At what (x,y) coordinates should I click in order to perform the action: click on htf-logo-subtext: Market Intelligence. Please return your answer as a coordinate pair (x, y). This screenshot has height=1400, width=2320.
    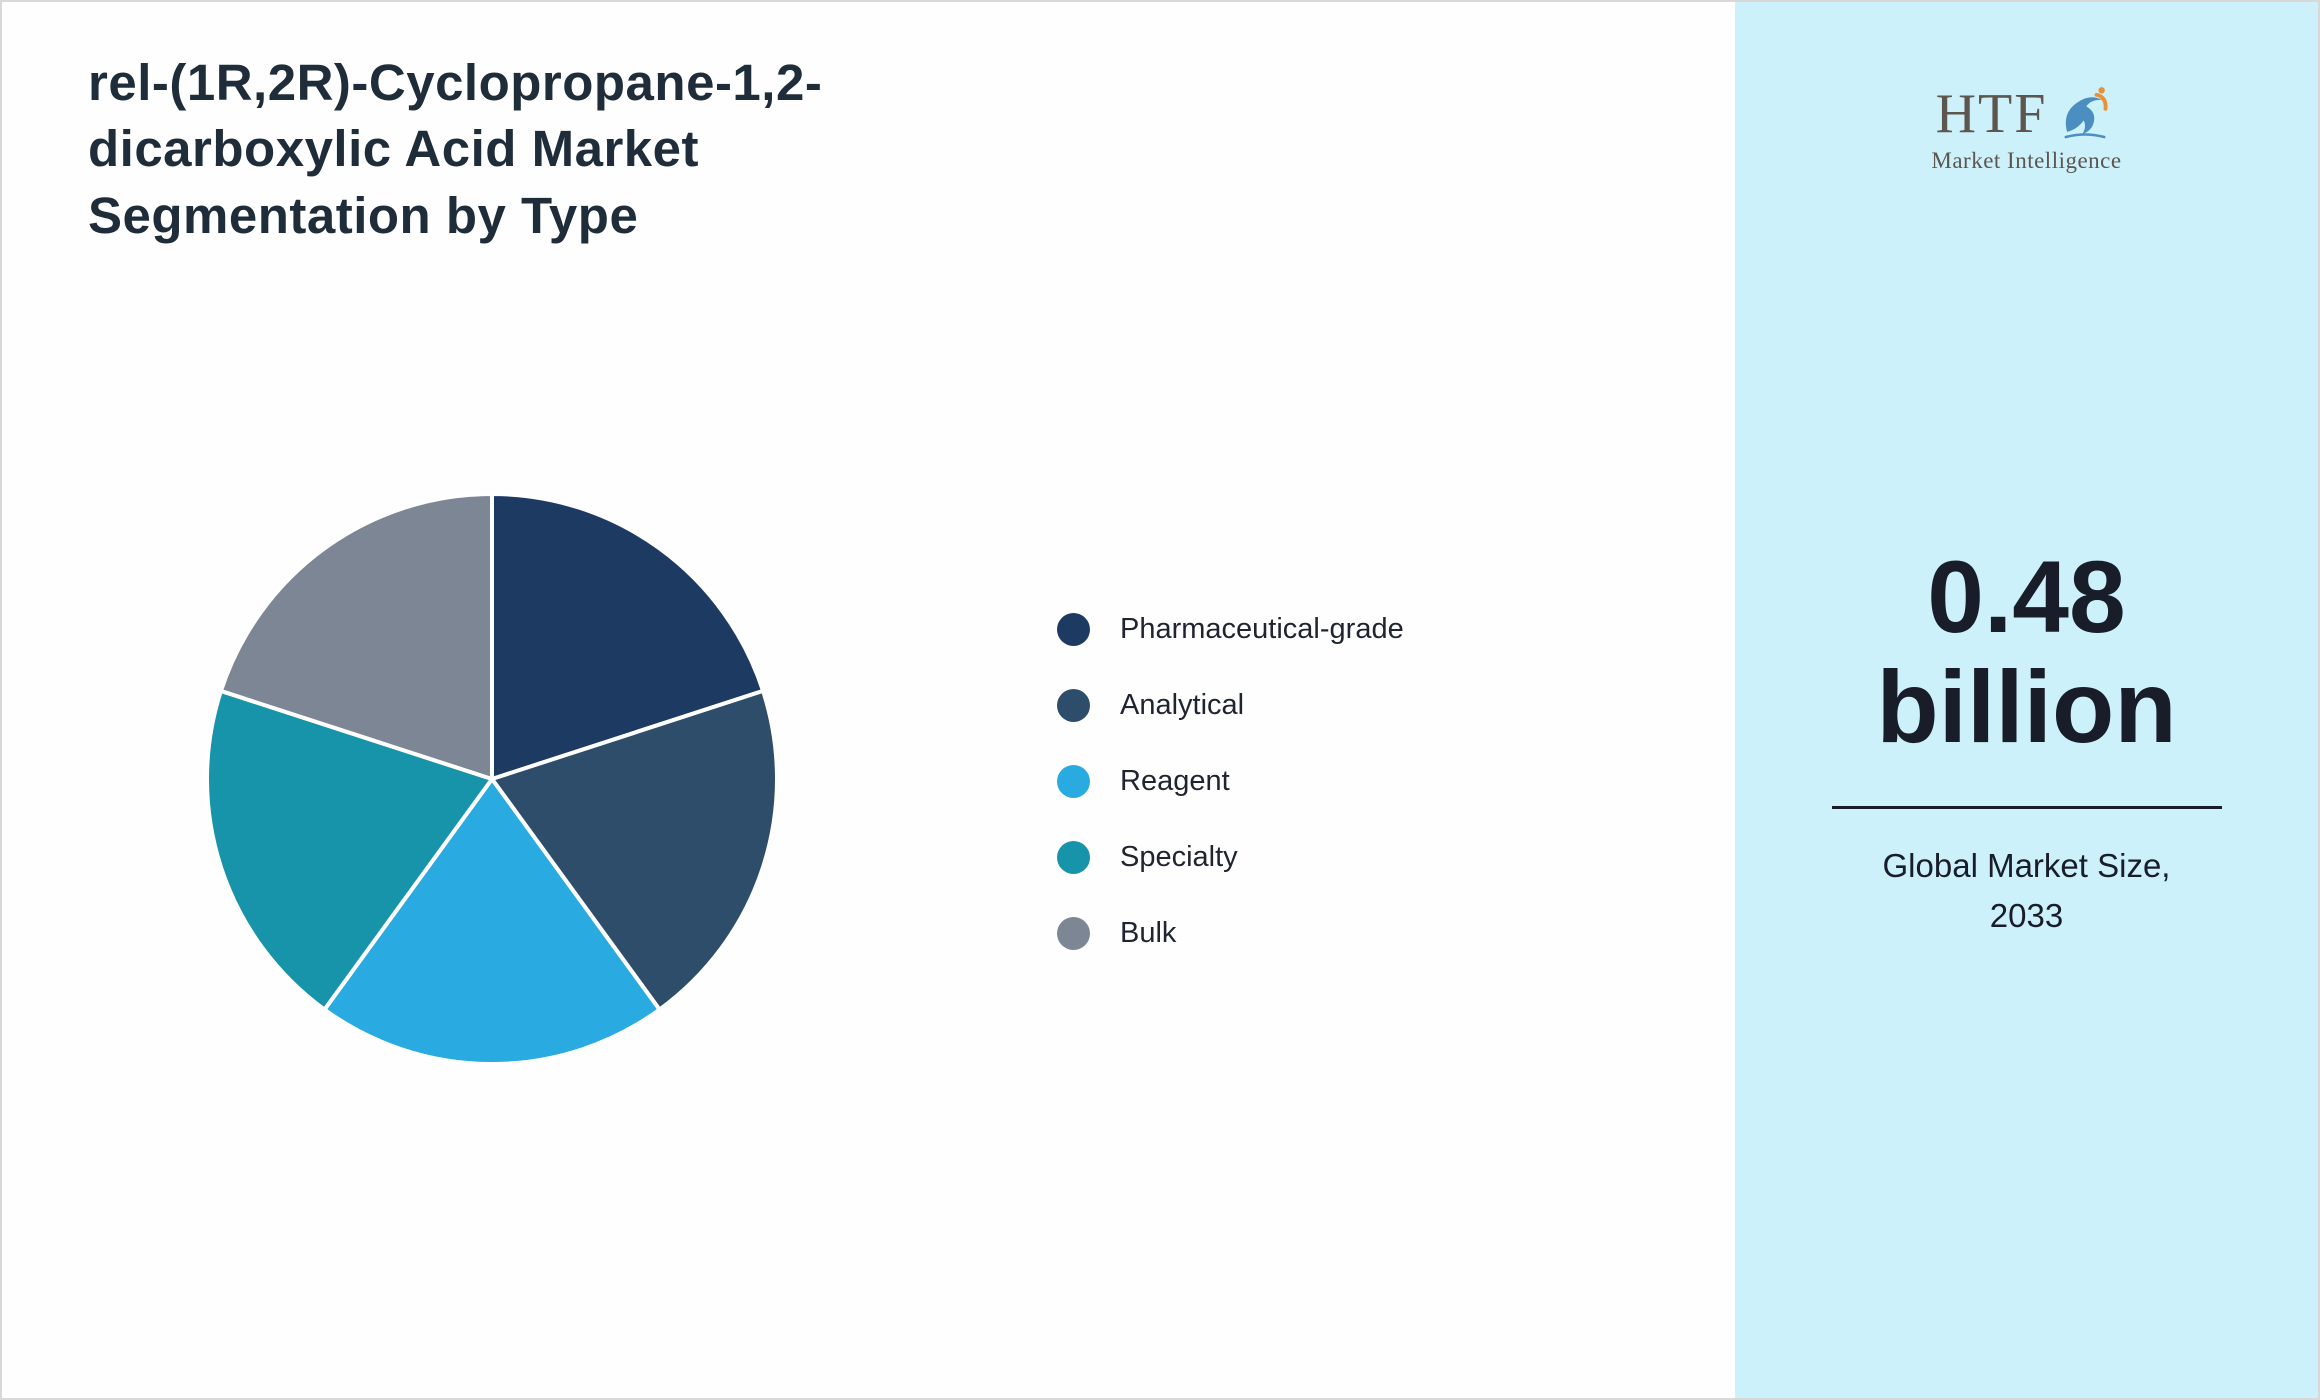
    Looking at the image, I should click on (2026, 160).